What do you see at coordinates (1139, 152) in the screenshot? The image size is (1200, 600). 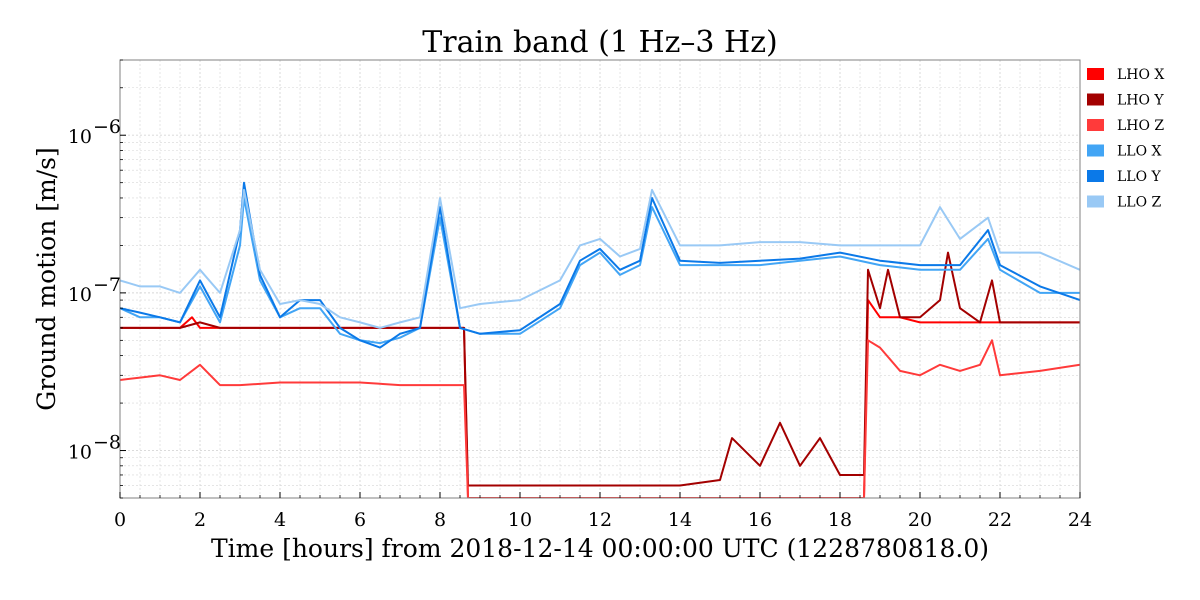 I see `legend-label: LLO X` at bounding box center [1139, 152].